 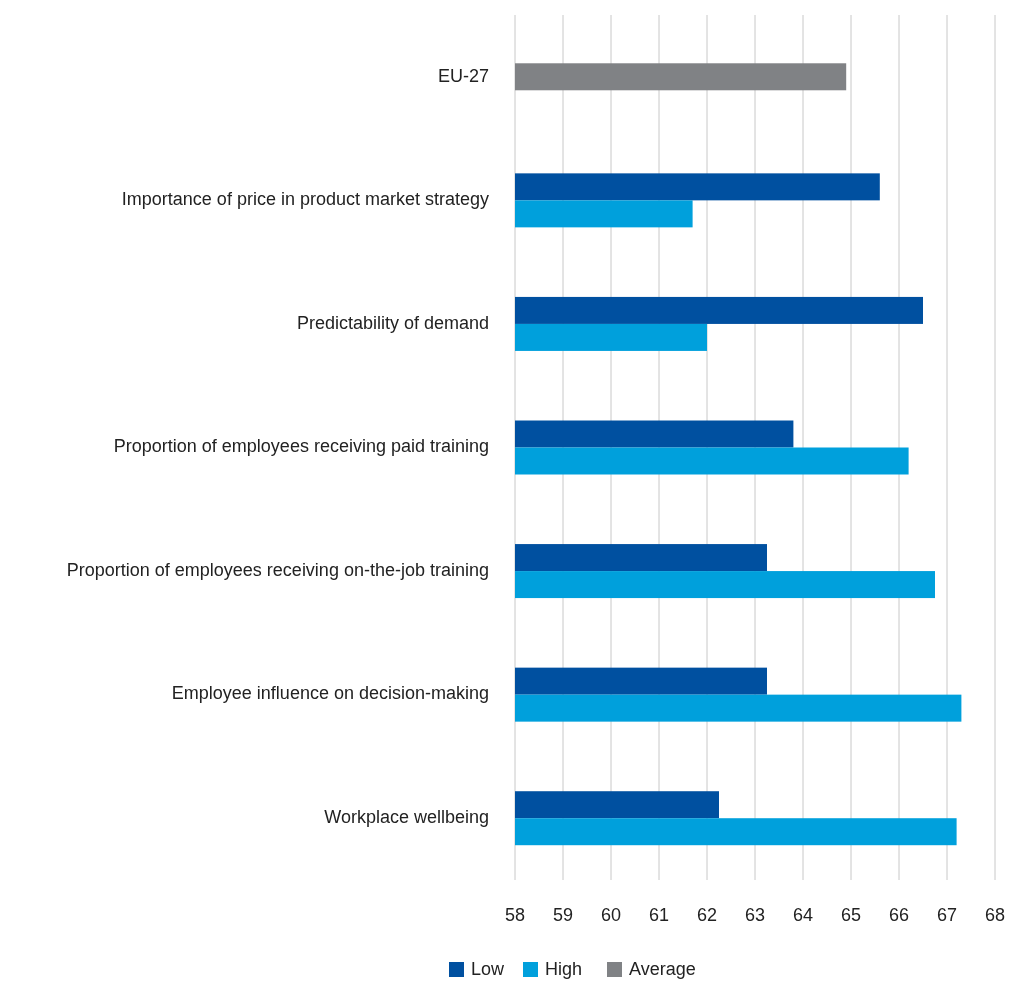 What do you see at coordinates (662, 968) in the screenshot?
I see `legend-label: Average` at bounding box center [662, 968].